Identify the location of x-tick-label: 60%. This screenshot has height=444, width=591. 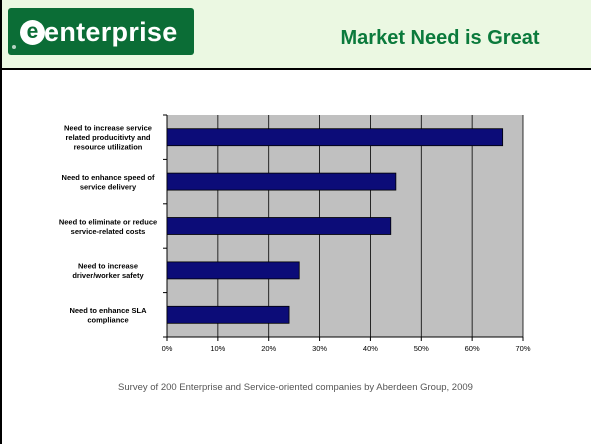
(472, 348).